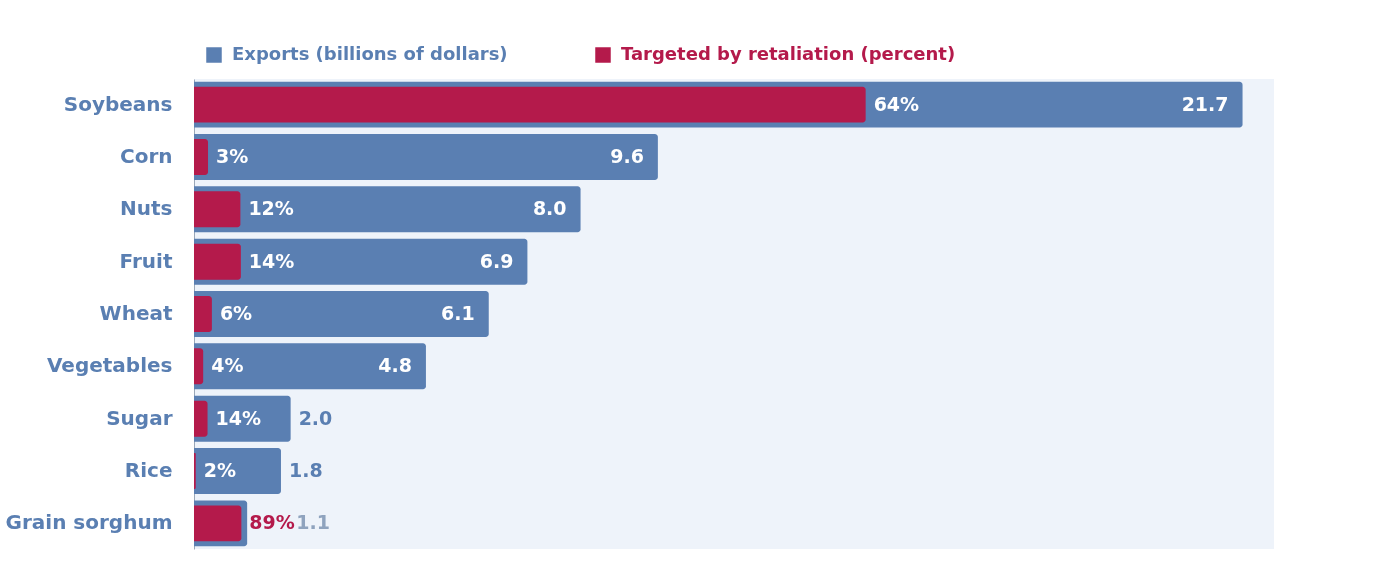  I want to click on annotation: 3%, so click(232, 155).